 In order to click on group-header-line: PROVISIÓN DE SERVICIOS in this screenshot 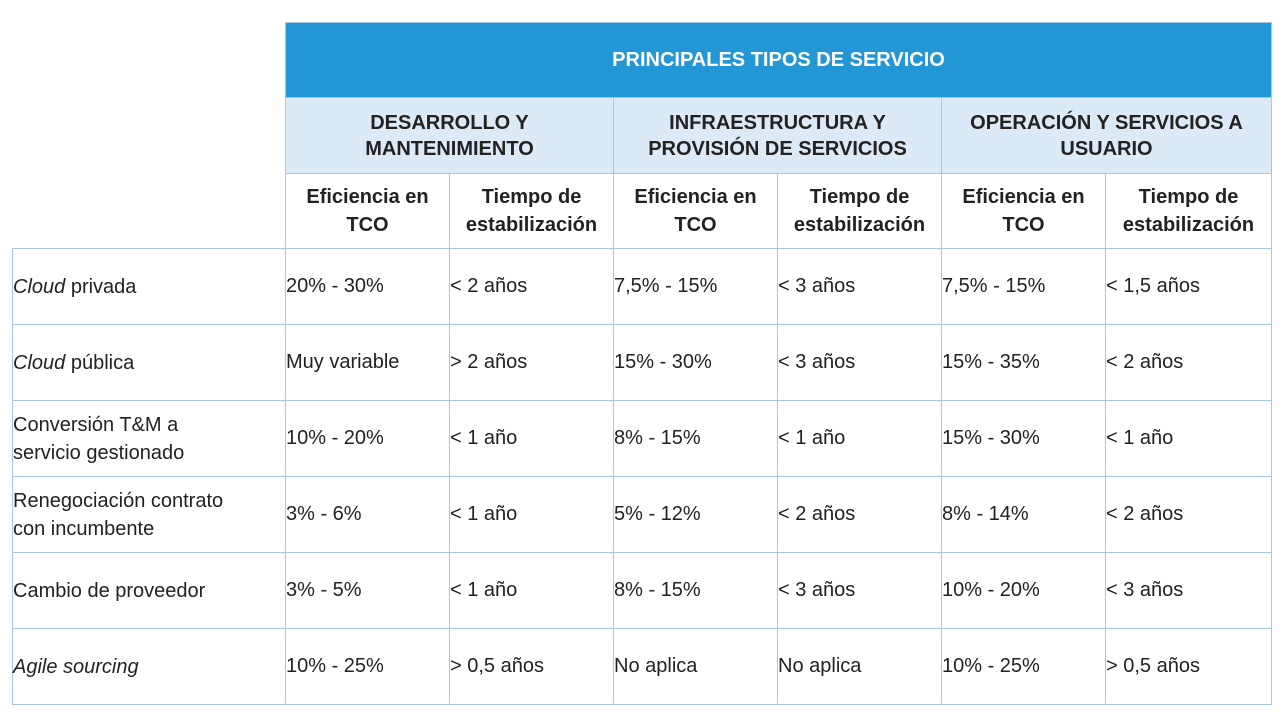, I will do `click(777, 148)`.